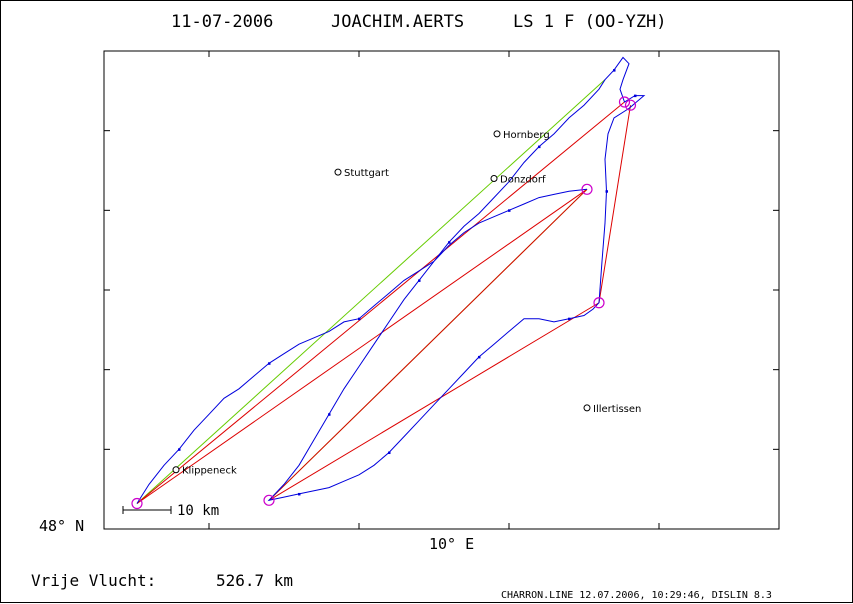 The image size is (853, 604). Describe the element at coordinates (254, 580) in the screenshot. I see `distance-value: 526.7 km` at that location.